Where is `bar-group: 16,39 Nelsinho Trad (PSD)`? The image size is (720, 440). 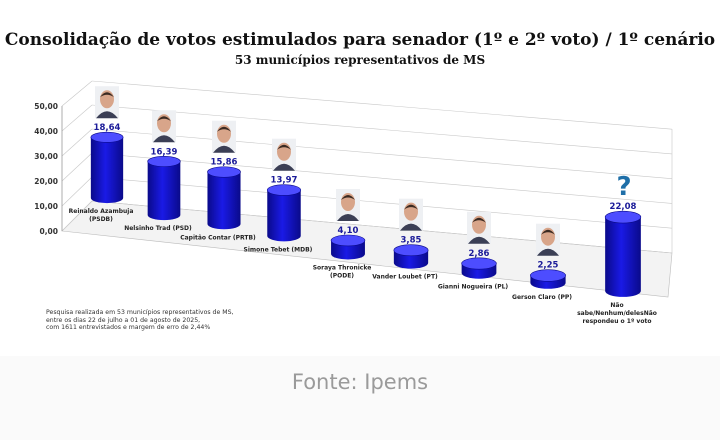
bar-group: 16,39 Nelsinho Trad (PSD) is located at coordinates (158, 171).